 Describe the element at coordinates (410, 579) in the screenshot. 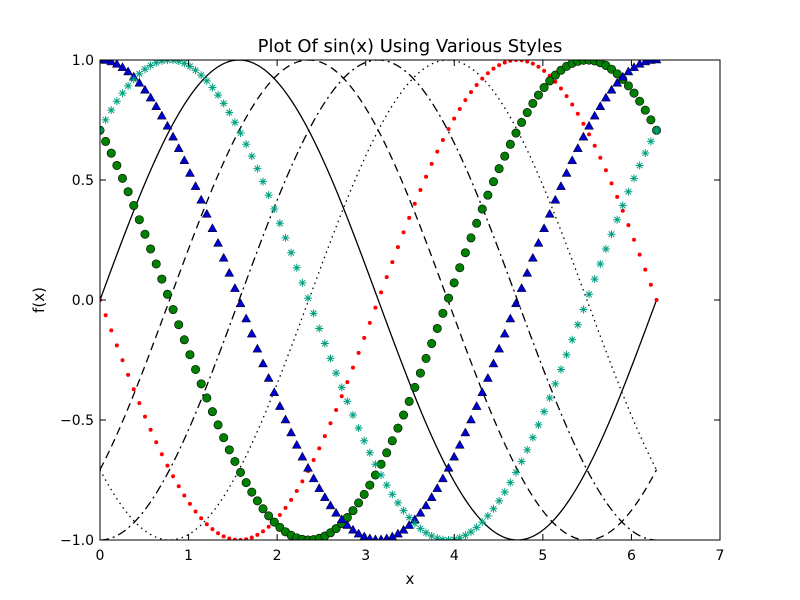

I see `x-axis-label: x` at that location.